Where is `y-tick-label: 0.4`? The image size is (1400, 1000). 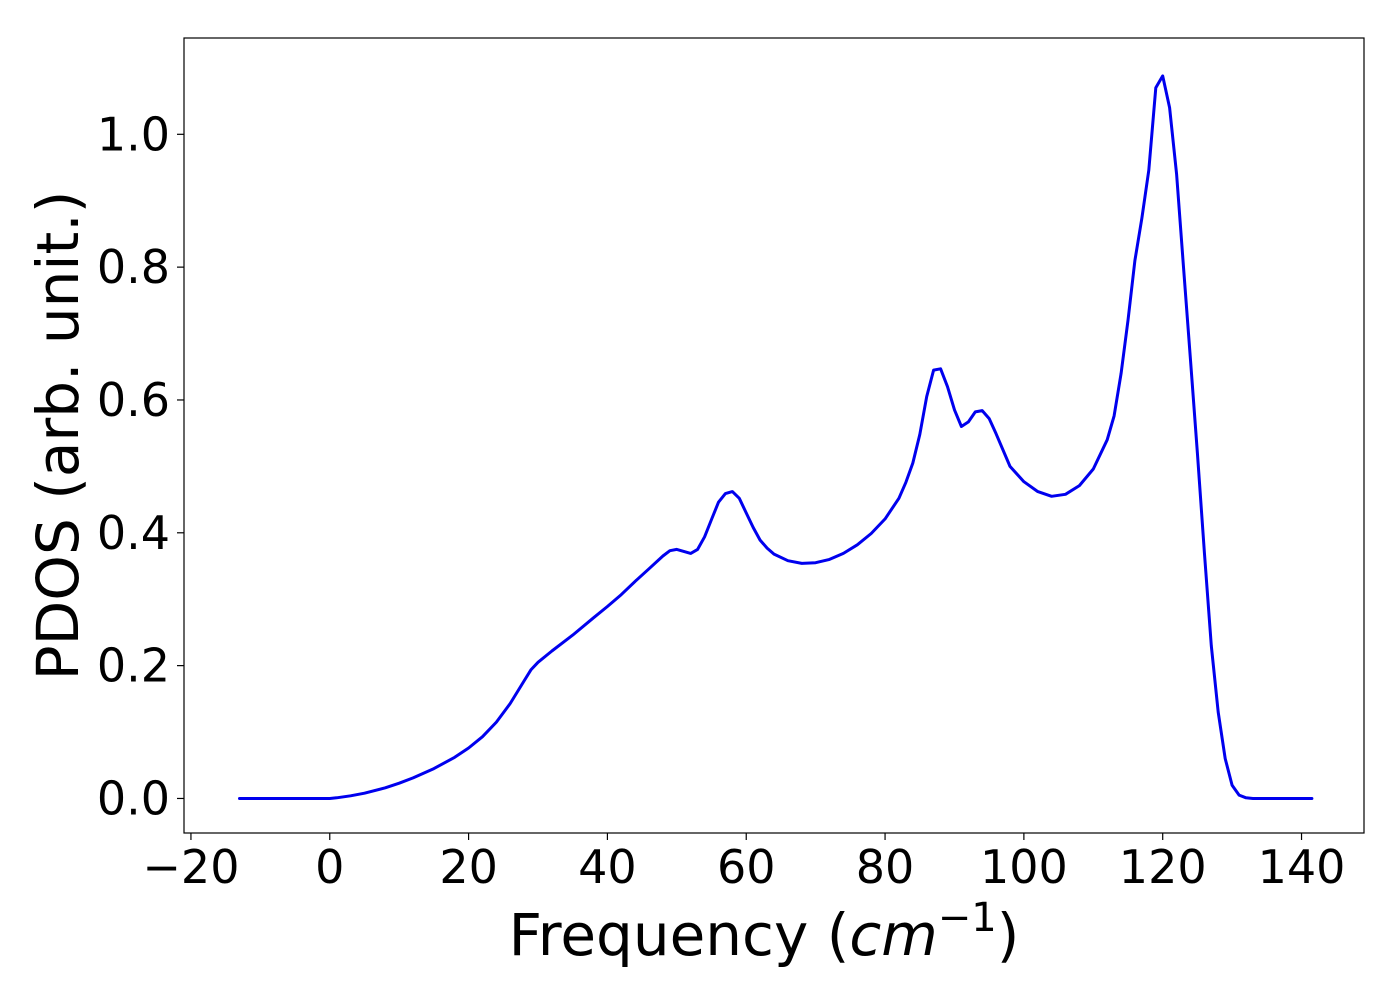 y-tick-label: 0.4 is located at coordinates (133, 533).